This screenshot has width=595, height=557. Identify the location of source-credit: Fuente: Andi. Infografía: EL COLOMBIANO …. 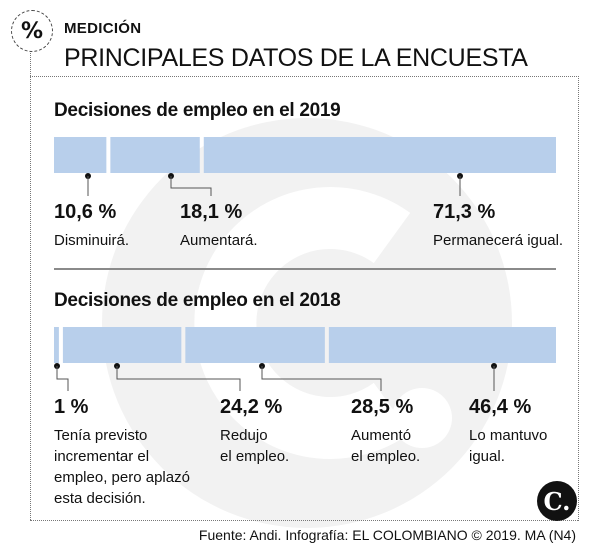
(387, 535).